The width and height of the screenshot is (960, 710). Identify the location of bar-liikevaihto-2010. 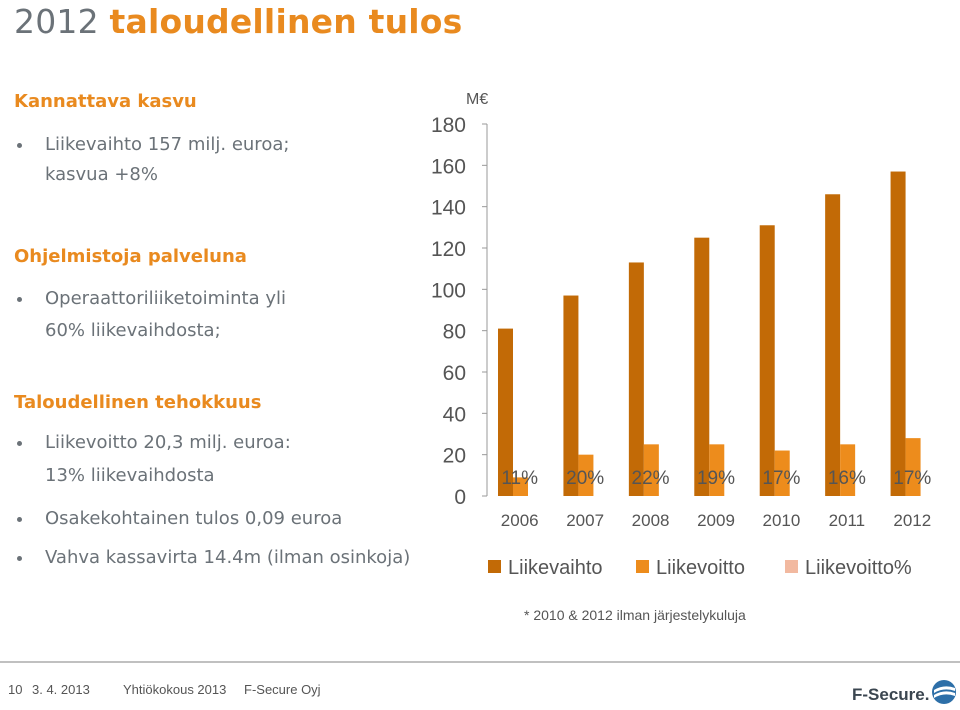
(767, 360).